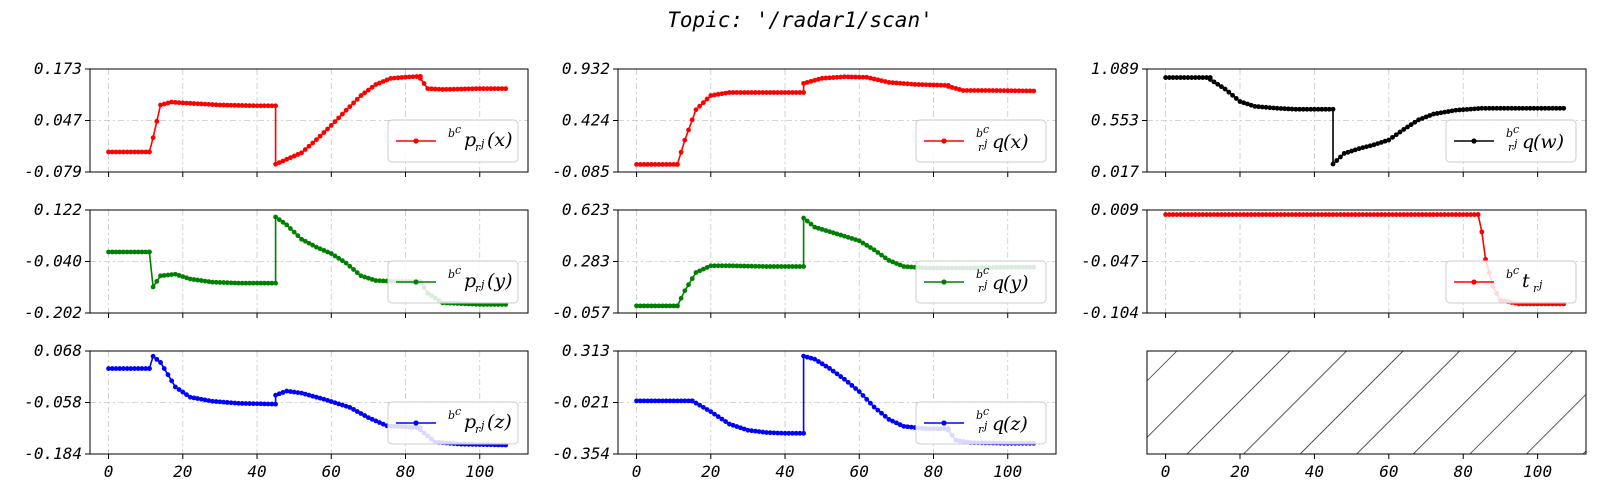 The height and width of the screenshot is (500, 1600). I want to click on y-tick-label: 0.068, so click(58, 350).